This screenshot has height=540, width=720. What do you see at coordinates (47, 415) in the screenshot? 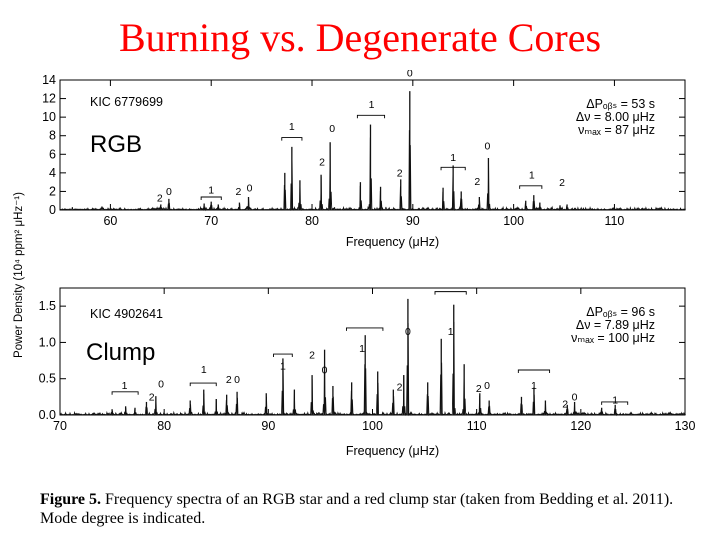
I see `y-tick-label: 0.0` at bounding box center [47, 415].